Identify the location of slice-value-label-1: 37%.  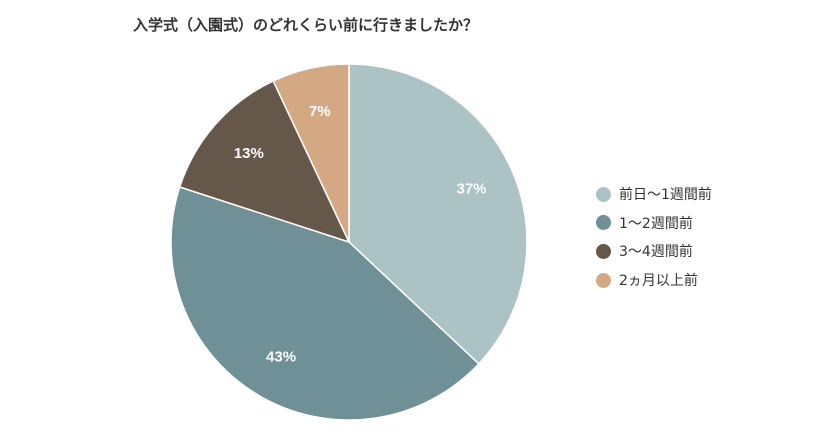
(472, 188).